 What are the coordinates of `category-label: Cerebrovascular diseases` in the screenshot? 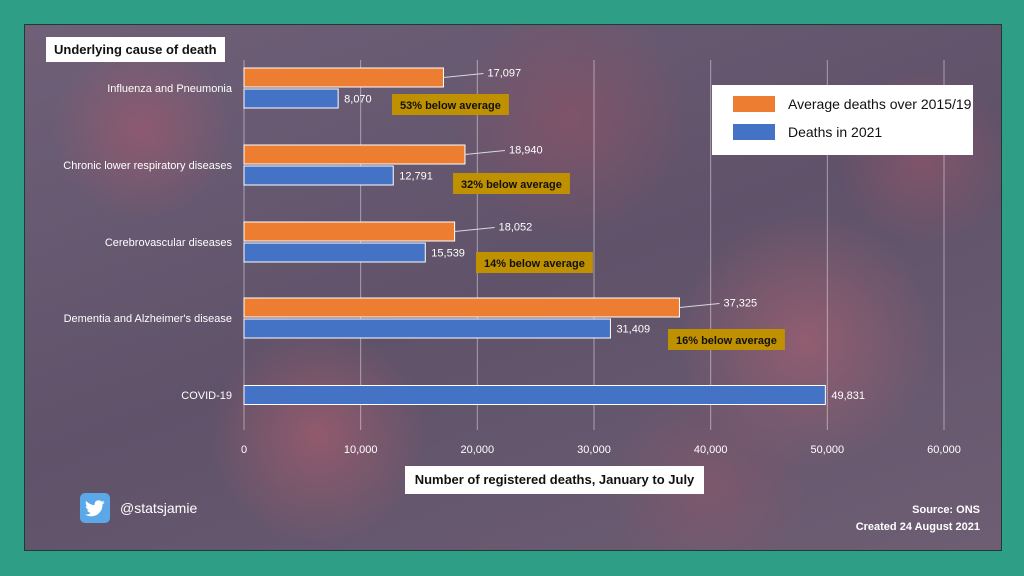 It's located at (169, 243).